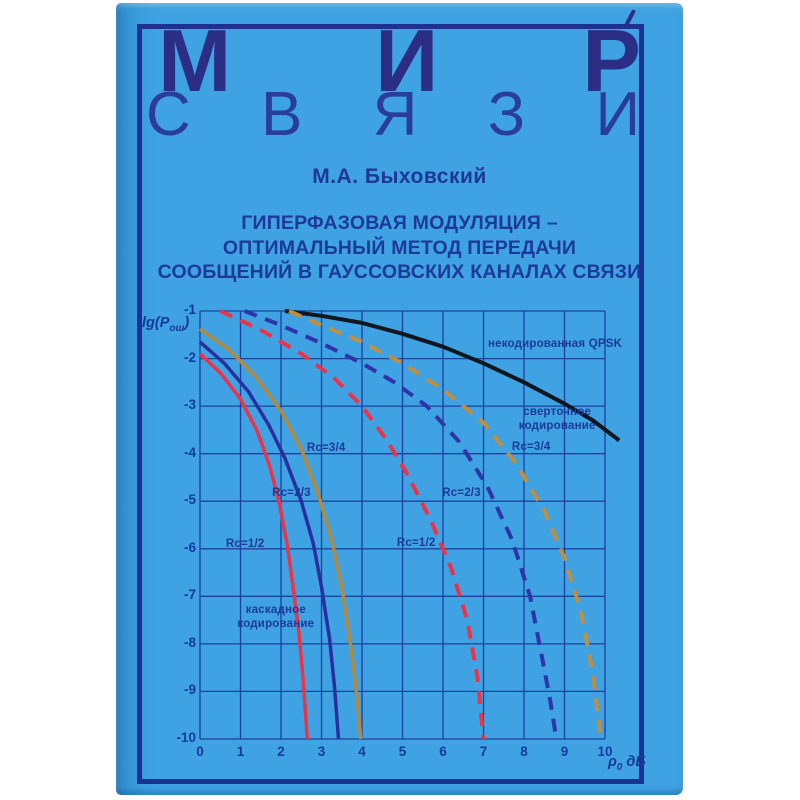 The width and height of the screenshot is (800, 800). Describe the element at coordinates (407, 60) in the screenshot. I see `series-title-letter-2: И` at that location.